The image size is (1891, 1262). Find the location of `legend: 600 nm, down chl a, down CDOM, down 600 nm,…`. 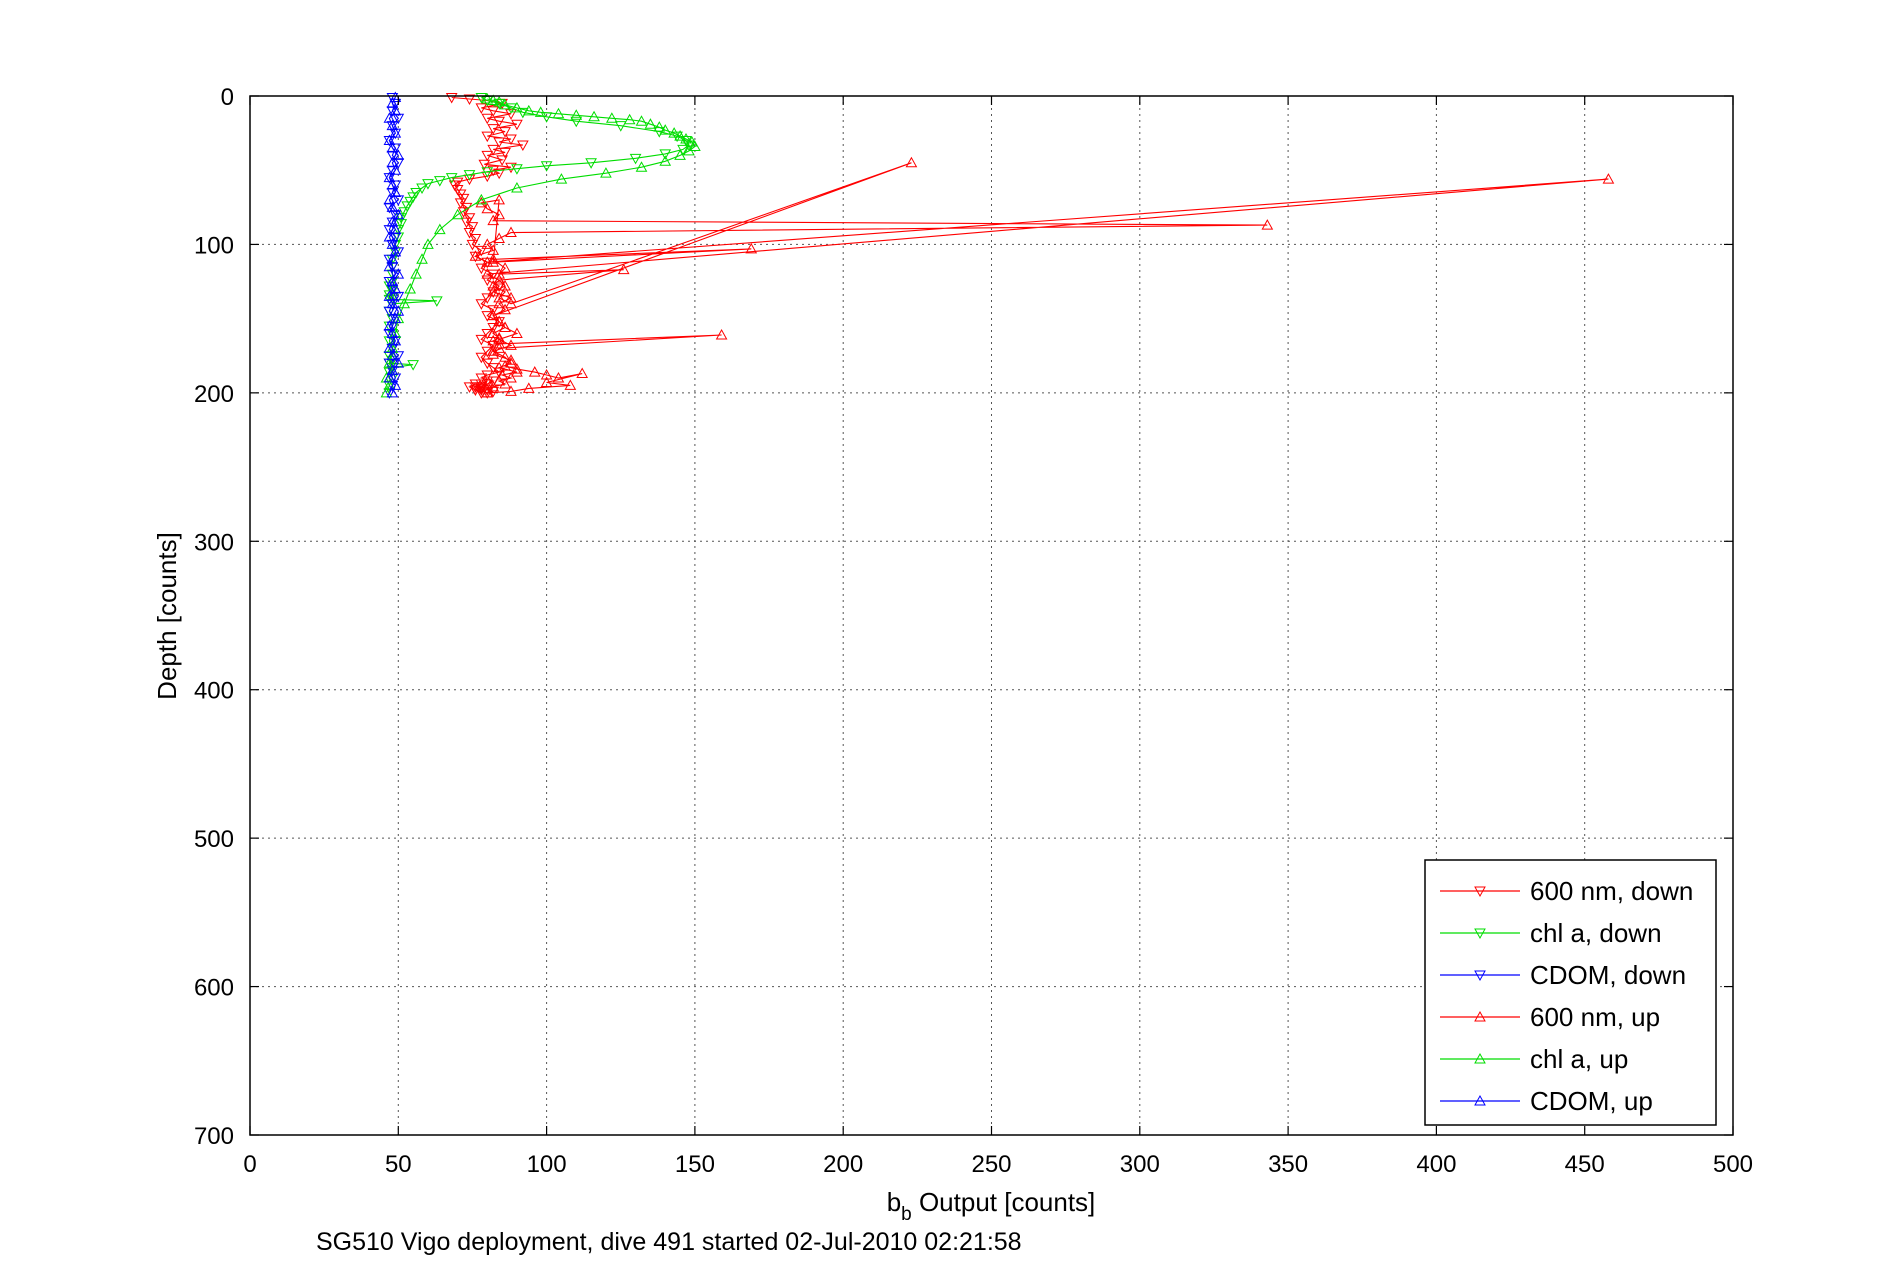

legend: 600 nm, down chl a, down CDOM, down 600 nm,… is located at coordinates (1570, 992).